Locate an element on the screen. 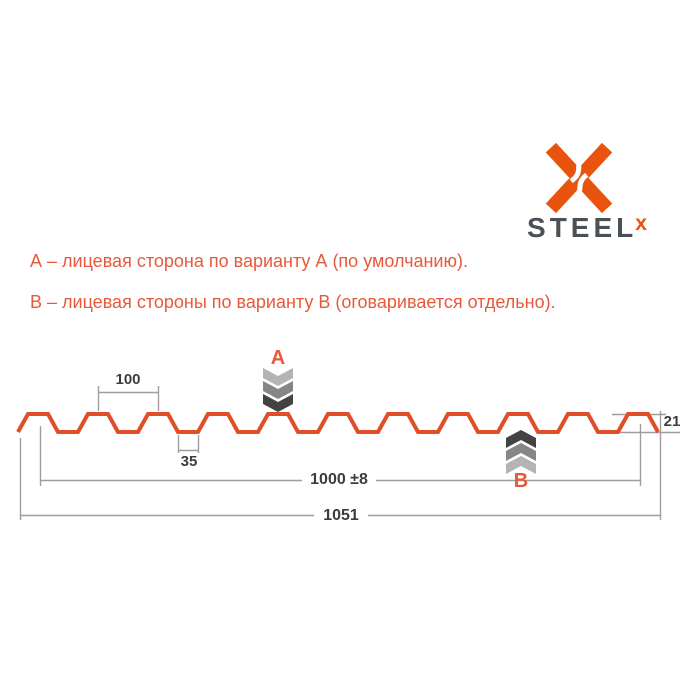  side-b-arrow is located at coordinates (521, 452).